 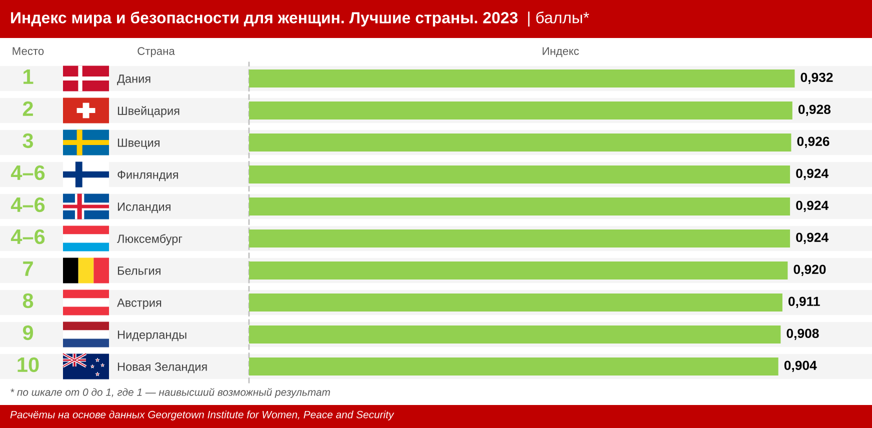 I want to click on chart-subtitle: | баллы*, so click(x=559, y=19).